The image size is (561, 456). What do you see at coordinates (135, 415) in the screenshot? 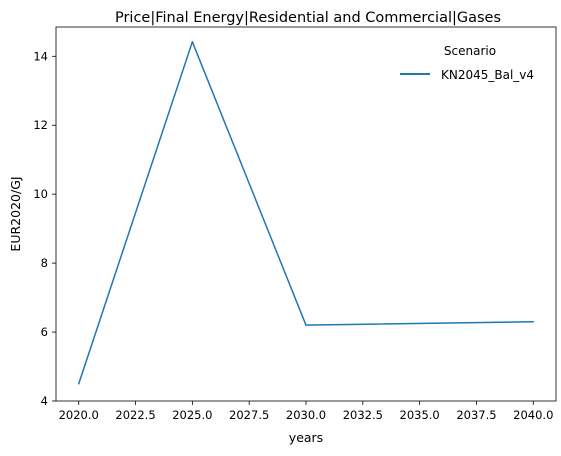
I see `x-tick-label: 2022.5` at bounding box center [135, 415].